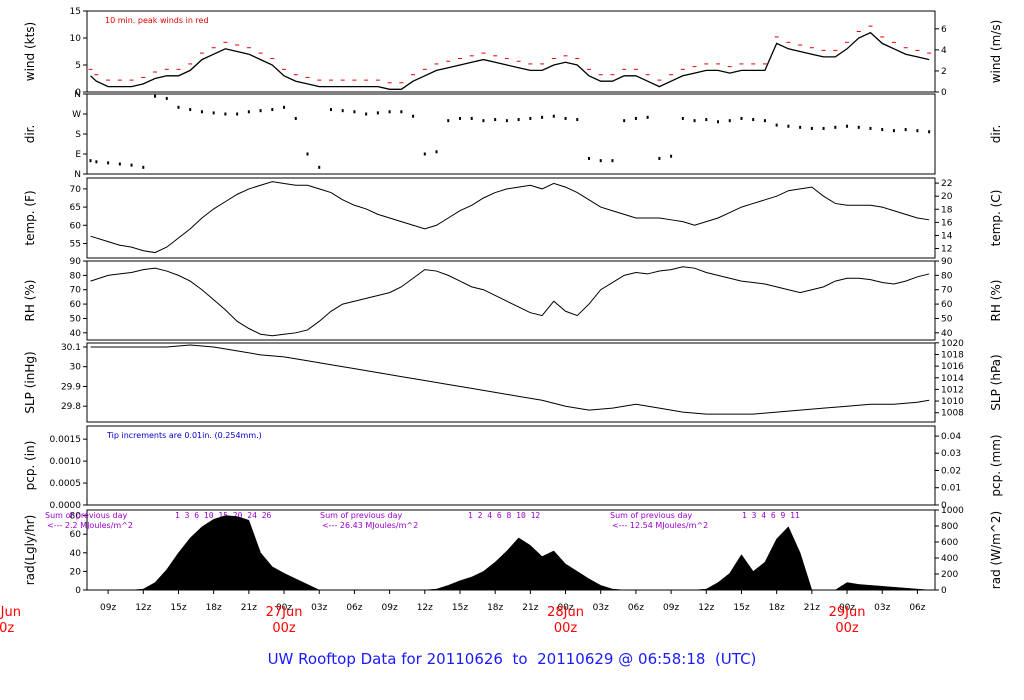 The image size is (1024, 700). I want to click on wind-ytick-label: 15, so click(75, 12).